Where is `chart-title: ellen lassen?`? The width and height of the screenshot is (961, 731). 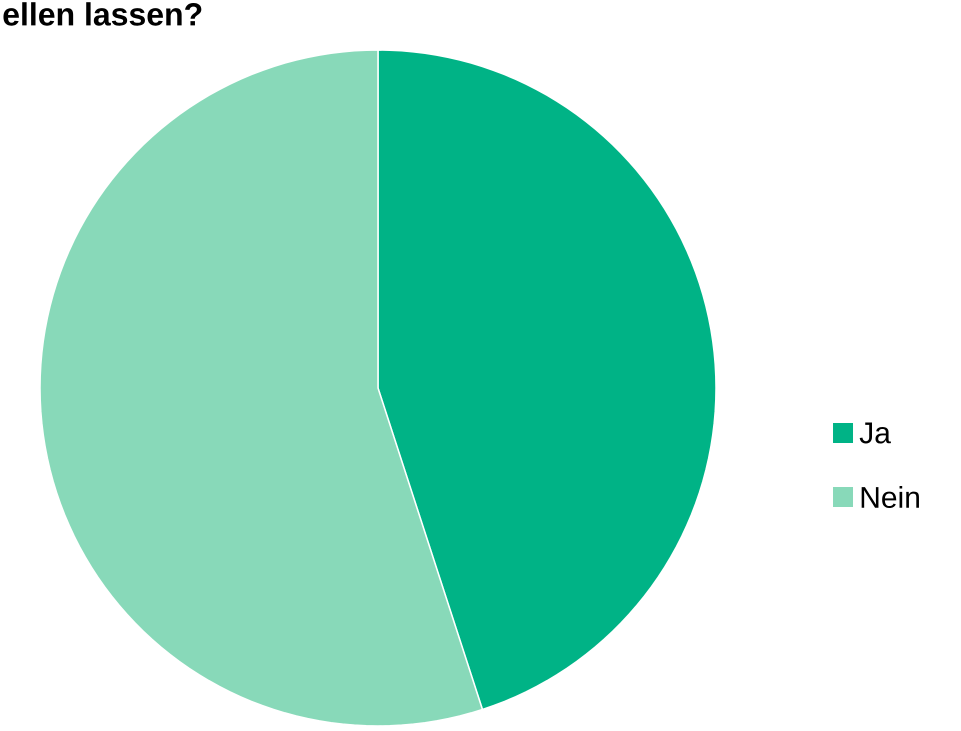 chart-title: ellen lassen? is located at coordinates (102, 14).